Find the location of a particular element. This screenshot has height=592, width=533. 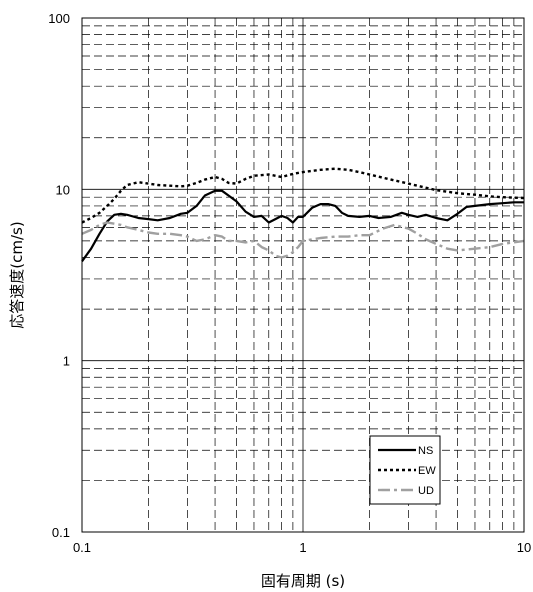

legend-label-ud: UD is located at coordinates (426, 491).